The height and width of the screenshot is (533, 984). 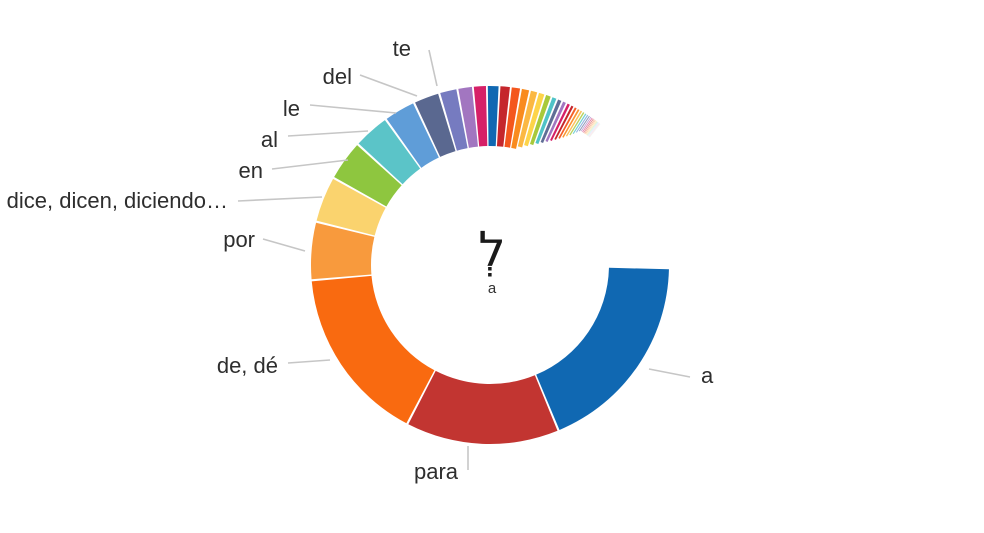 What do you see at coordinates (310, 164) in the screenshot?
I see `leader-line-en` at bounding box center [310, 164].